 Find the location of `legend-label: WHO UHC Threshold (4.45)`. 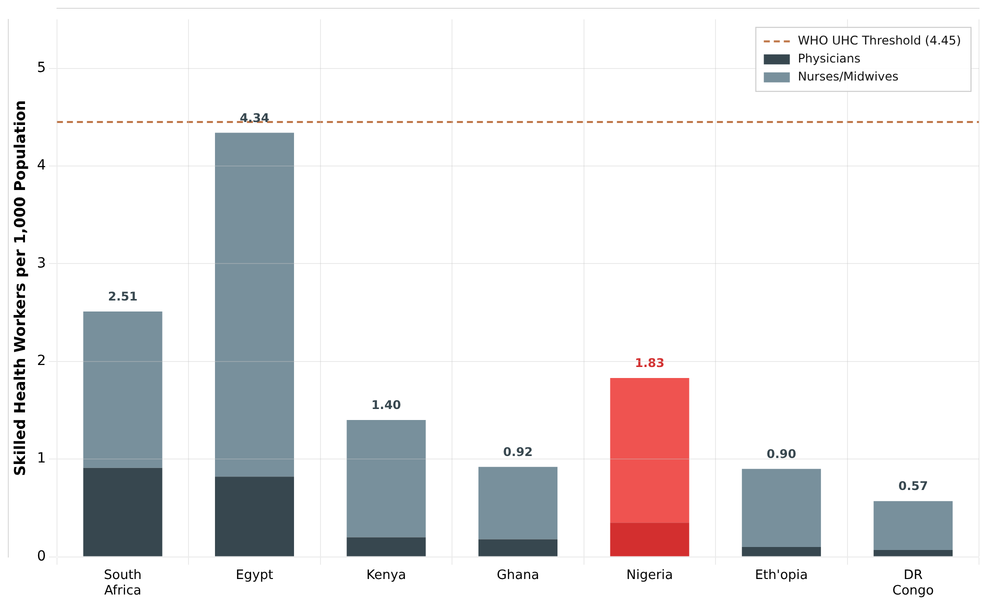

legend-label: WHO UHC Threshold (4.45) is located at coordinates (880, 41).